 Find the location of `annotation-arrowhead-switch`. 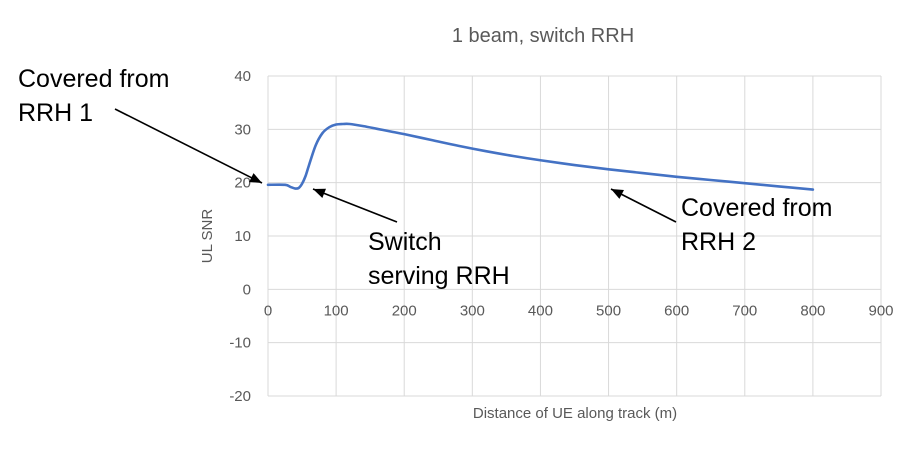

annotation-arrowhead-switch is located at coordinates (319, 193).